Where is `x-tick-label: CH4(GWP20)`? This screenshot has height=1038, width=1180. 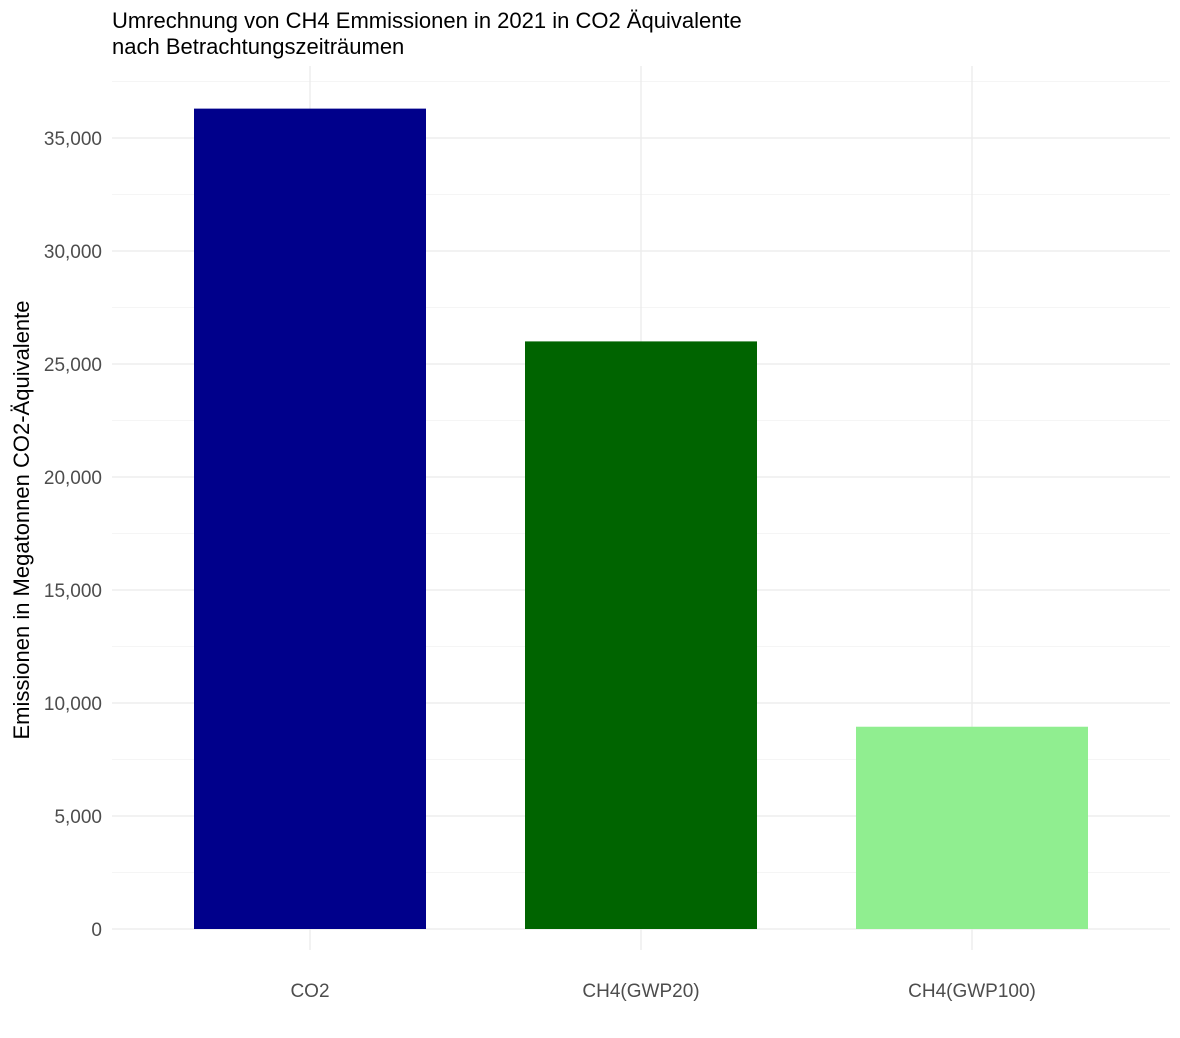 x-tick-label: CH4(GWP20) is located at coordinates (640, 991).